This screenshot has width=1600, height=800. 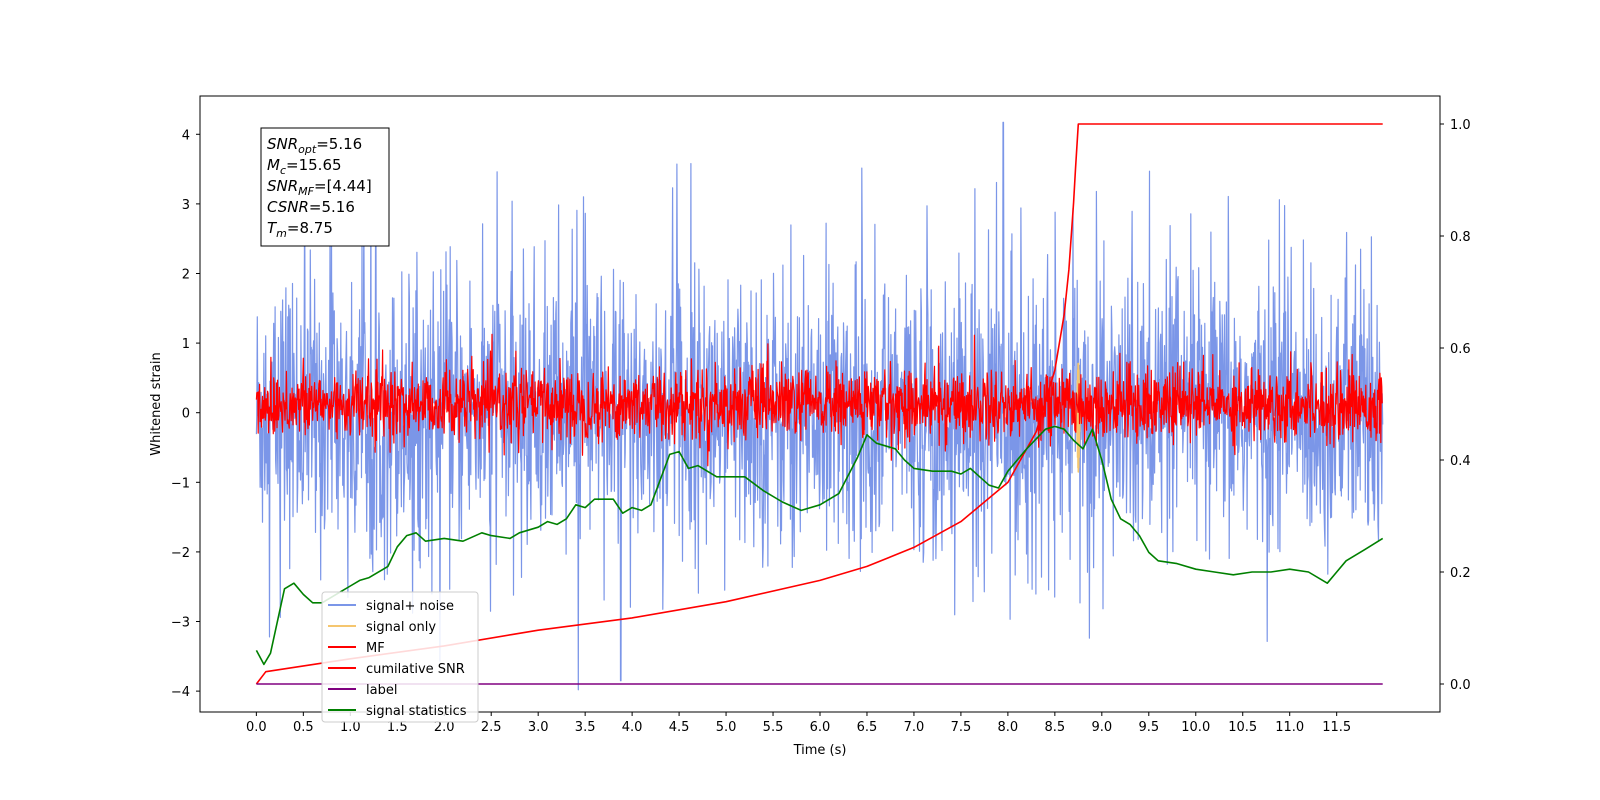 What do you see at coordinates (773, 727) in the screenshot?
I see `x-tick-label: 5.5` at bounding box center [773, 727].